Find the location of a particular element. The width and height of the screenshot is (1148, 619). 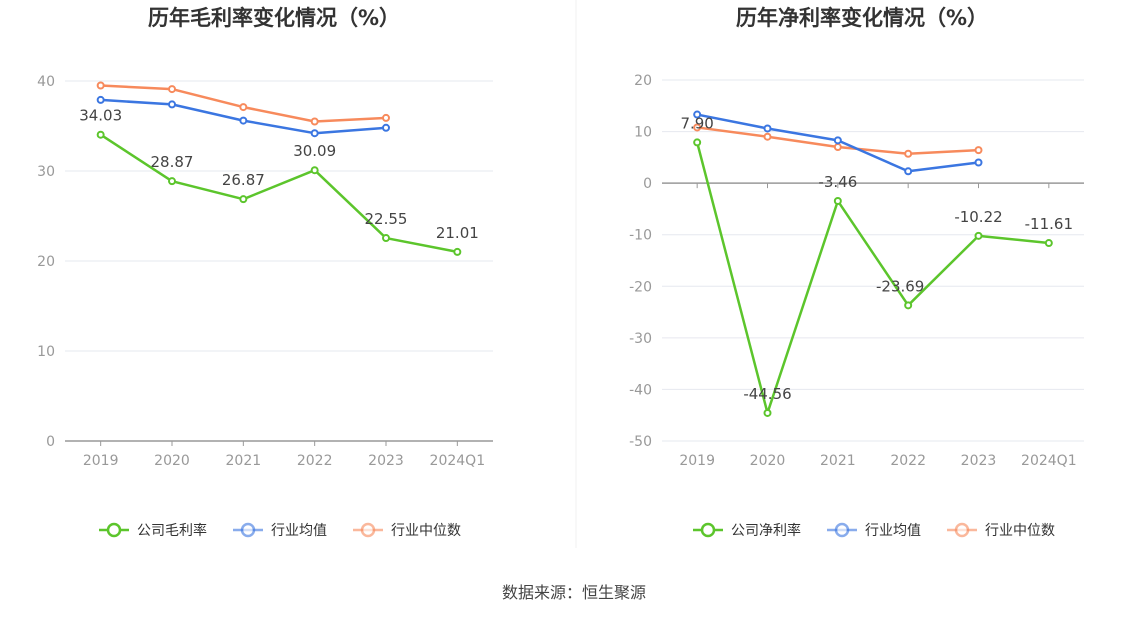

legend-item: 公司毛利率 is located at coordinates (153, 530).